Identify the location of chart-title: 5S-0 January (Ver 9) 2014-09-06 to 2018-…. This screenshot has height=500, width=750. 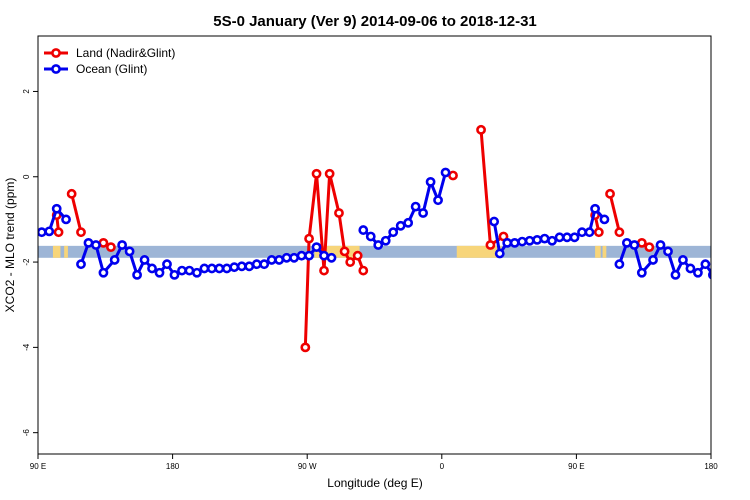
(375, 21).